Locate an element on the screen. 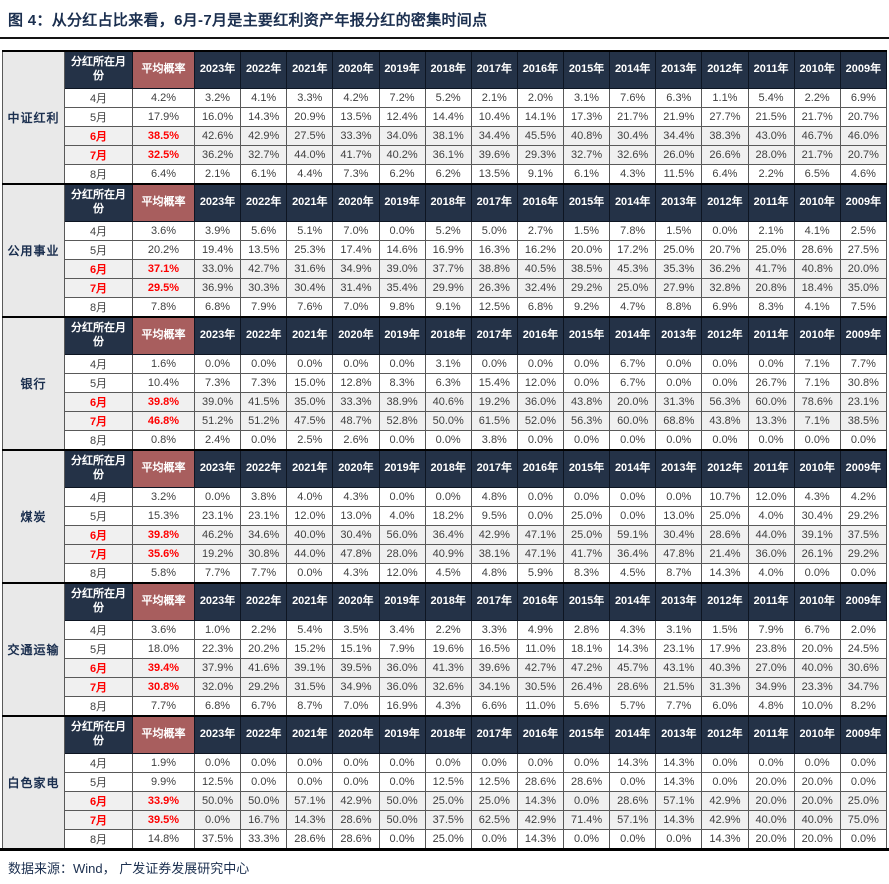  section-label: 中证红利 is located at coordinates (33, 117).